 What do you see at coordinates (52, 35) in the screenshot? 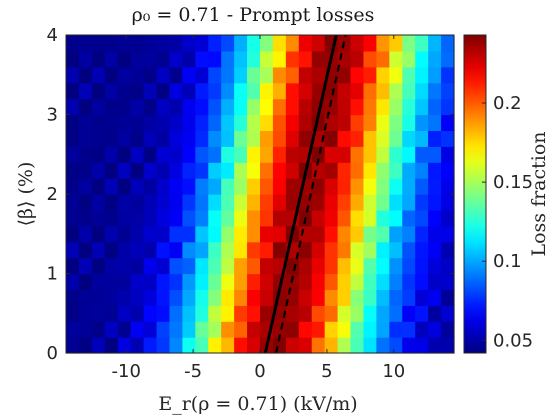
I see `y-tick-label: 4` at bounding box center [52, 35].